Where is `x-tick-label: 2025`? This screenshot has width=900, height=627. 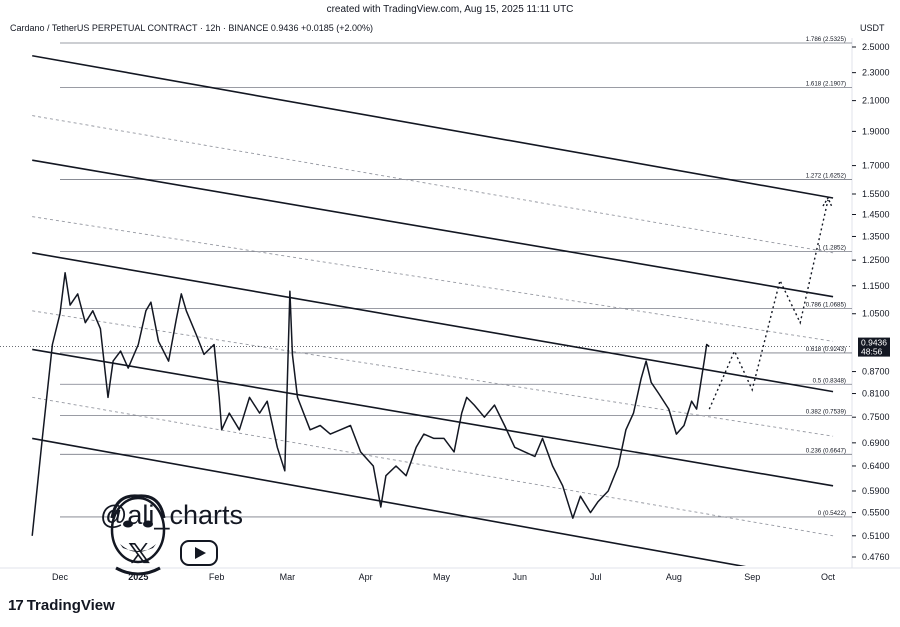 x-tick-label: 2025 is located at coordinates (138, 577).